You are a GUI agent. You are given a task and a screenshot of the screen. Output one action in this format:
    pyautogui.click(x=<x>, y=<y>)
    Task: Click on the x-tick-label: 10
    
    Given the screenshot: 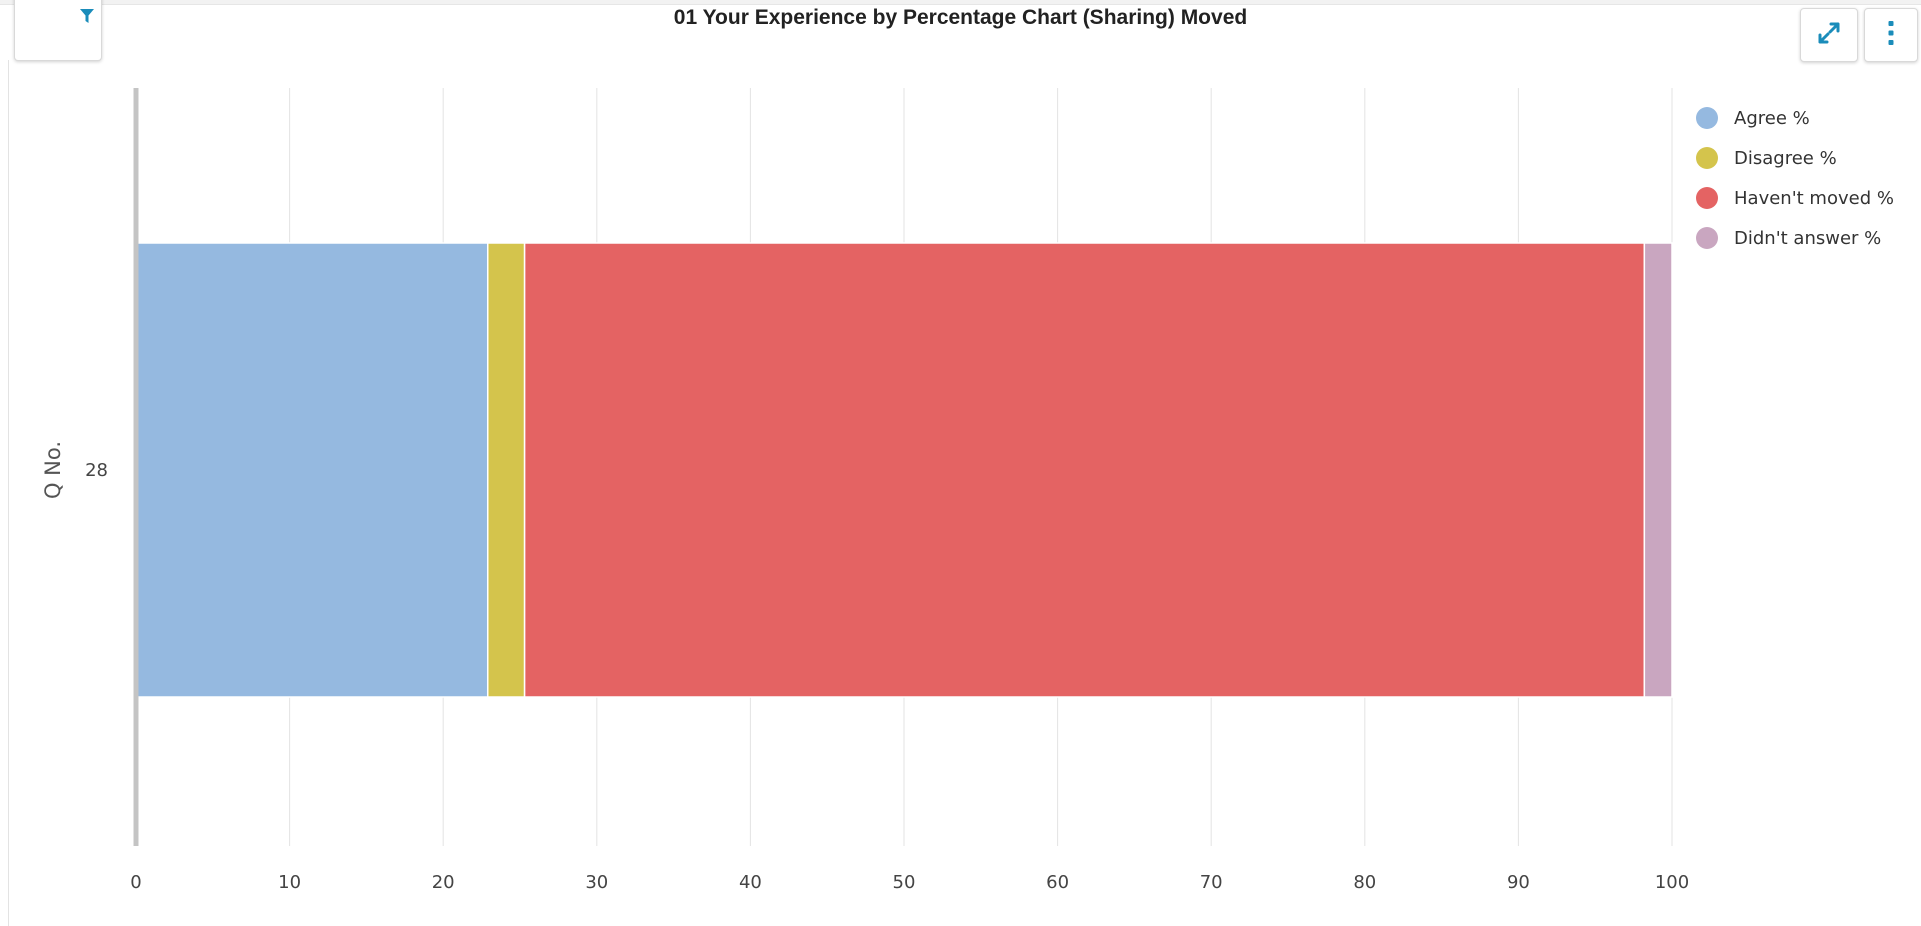 What is the action you would take?
    pyautogui.click(x=289, y=882)
    